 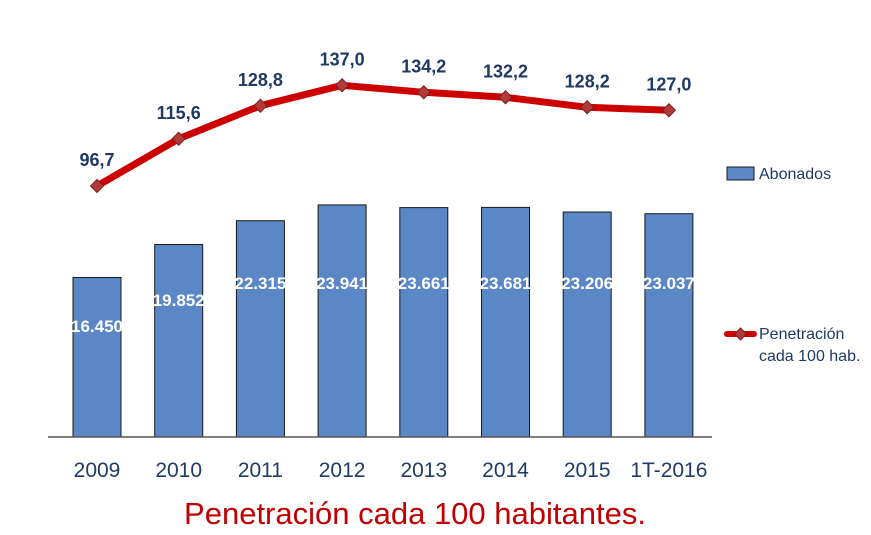 I want to click on bar-value-label: 23.037, so click(x=669, y=283).